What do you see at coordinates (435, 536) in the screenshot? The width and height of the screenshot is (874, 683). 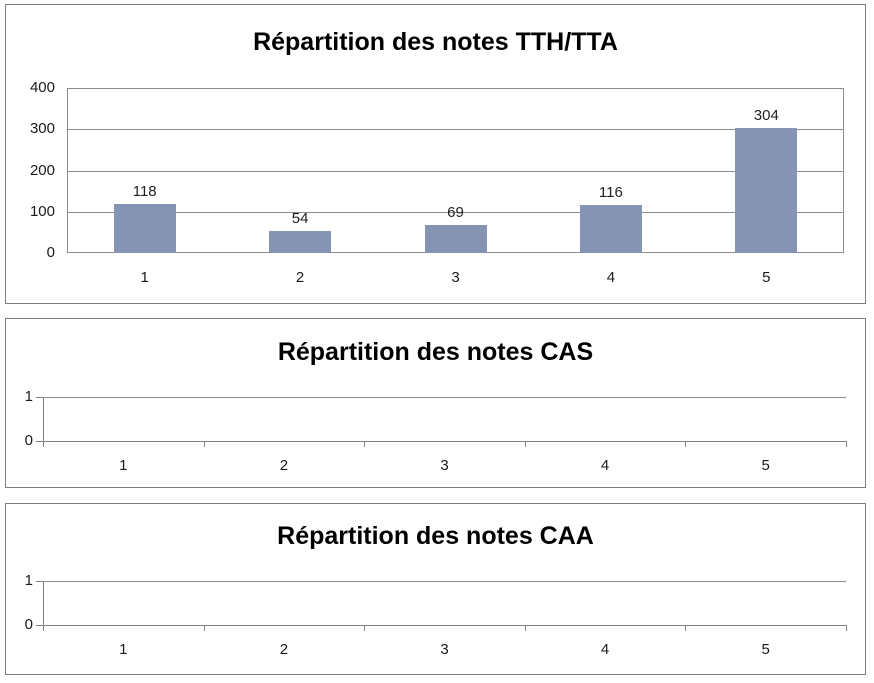 I see `chart-title-caa: Répartition des notes CAA` at bounding box center [435, 536].